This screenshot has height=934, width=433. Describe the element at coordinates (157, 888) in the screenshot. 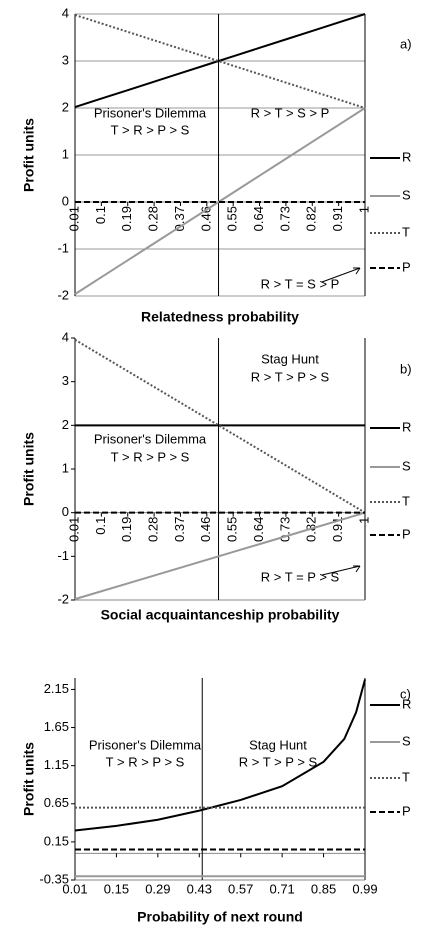

I see `x-tick-label: 0.29` at that location.